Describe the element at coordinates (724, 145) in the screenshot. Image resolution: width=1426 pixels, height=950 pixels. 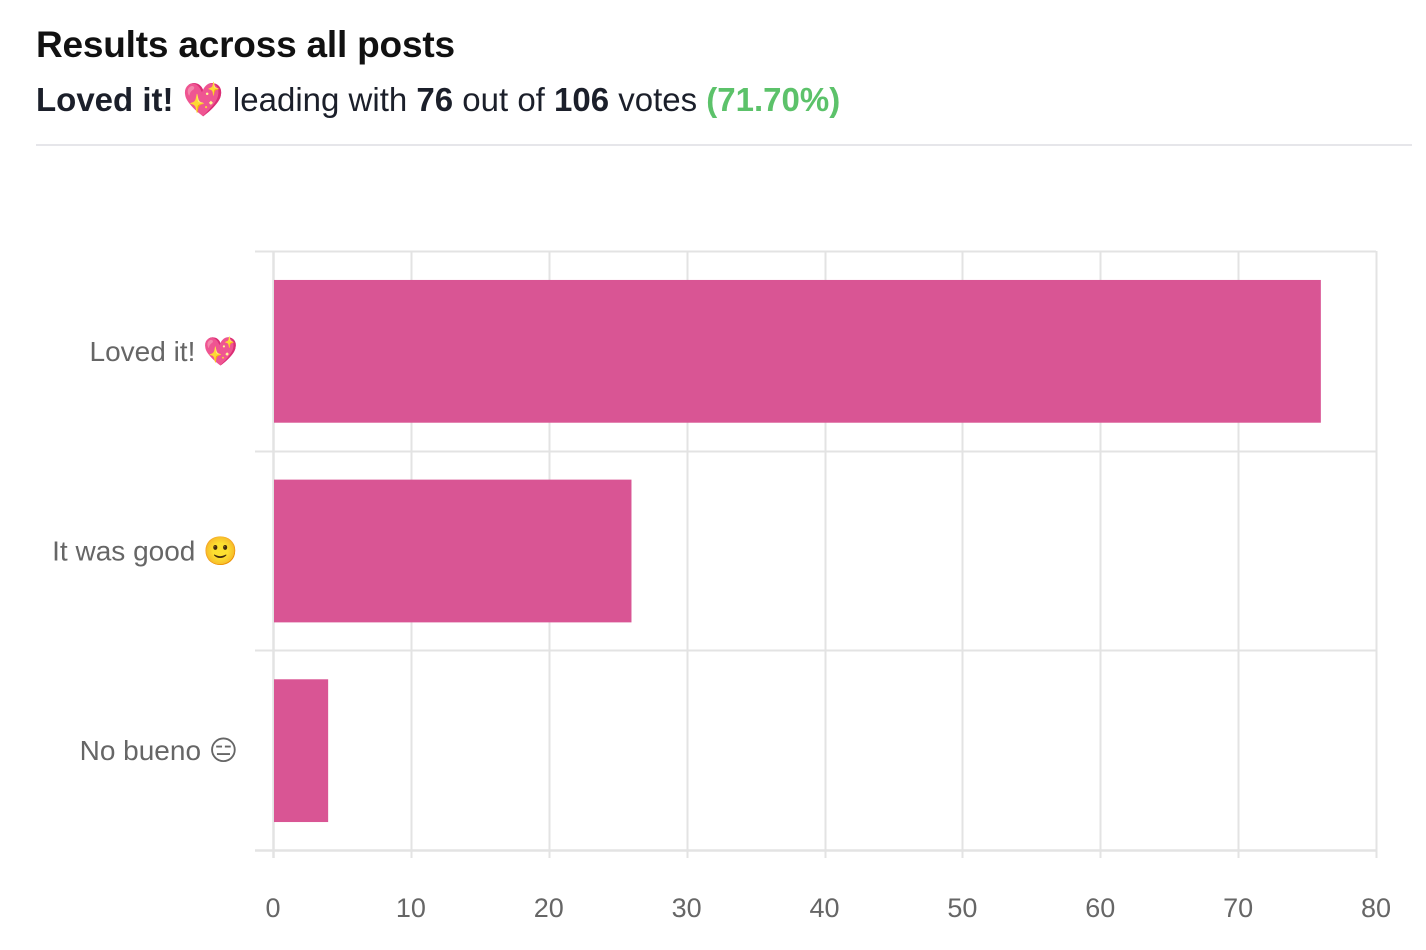
I see `header-divider` at that location.